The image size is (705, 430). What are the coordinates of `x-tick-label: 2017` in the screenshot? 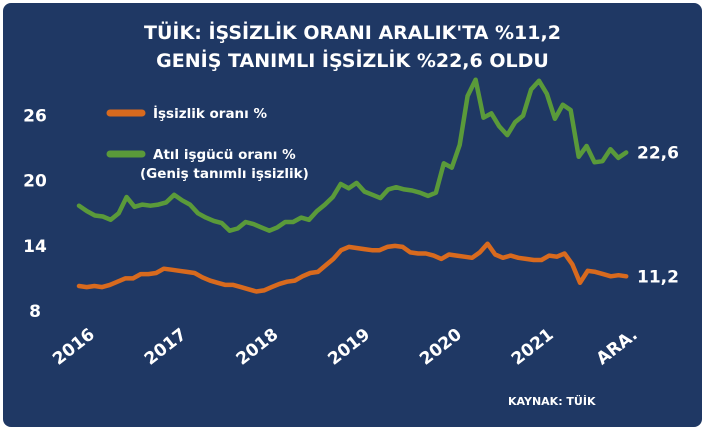 It's located at (166, 347).